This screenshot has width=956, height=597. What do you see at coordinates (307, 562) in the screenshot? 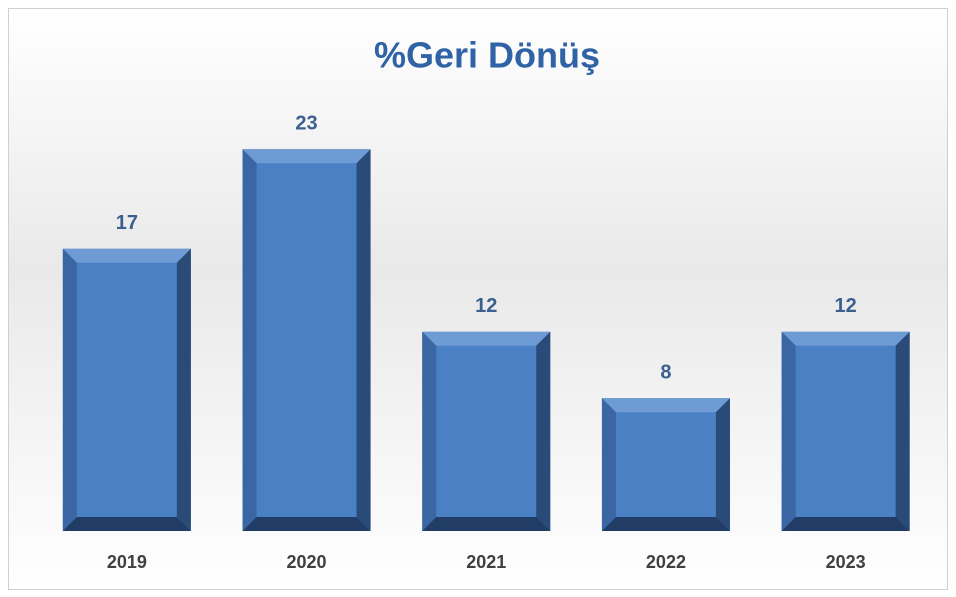
I see `x-tick-label: 2020` at bounding box center [307, 562].